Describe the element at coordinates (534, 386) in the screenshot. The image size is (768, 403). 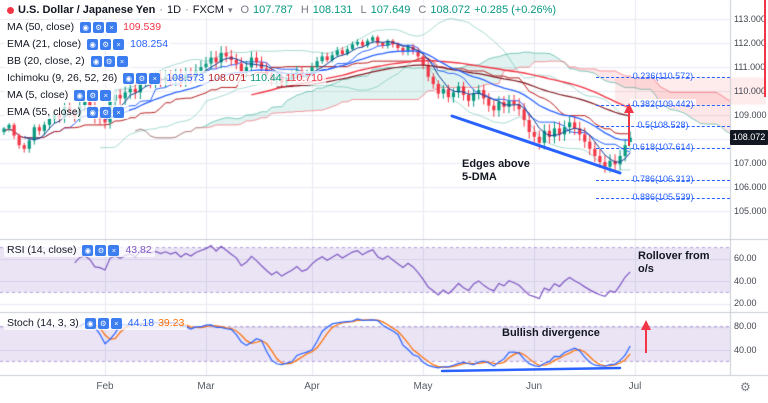
I see `month-label: Jun` at that location.